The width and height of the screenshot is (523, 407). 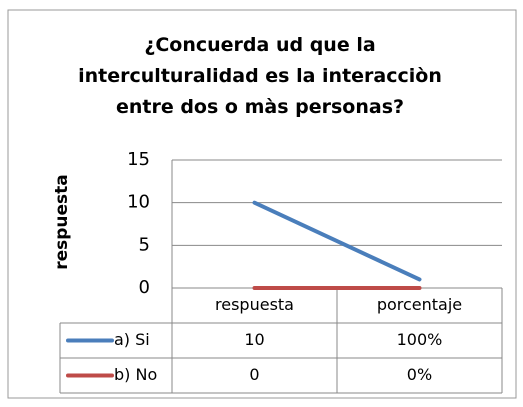 I want to click on y-tick-label: 10, so click(x=138, y=202).